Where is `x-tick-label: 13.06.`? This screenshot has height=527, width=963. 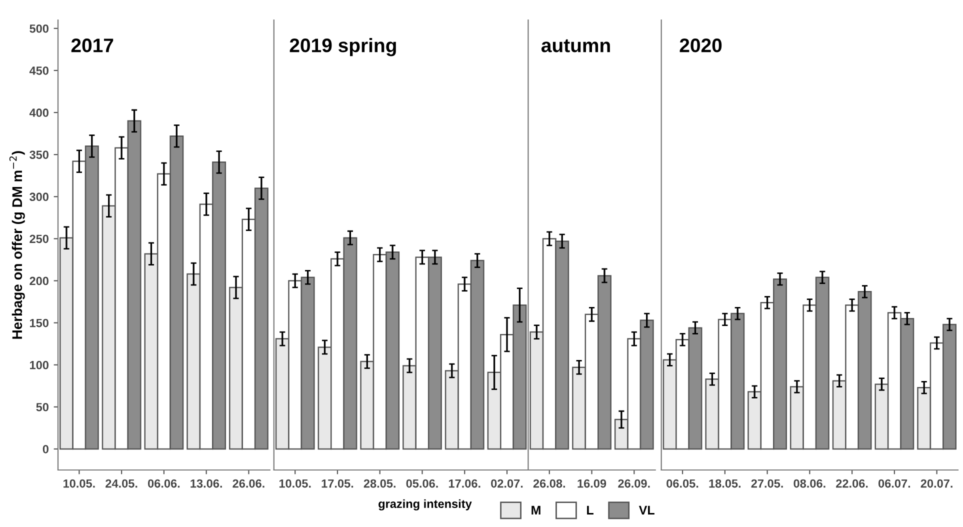
x-tick-label: 13.06. is located at coordinates (206, 483).